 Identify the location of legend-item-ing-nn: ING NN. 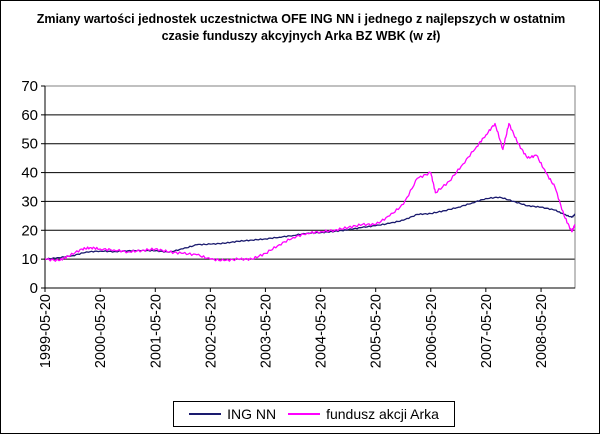
(232, 414).